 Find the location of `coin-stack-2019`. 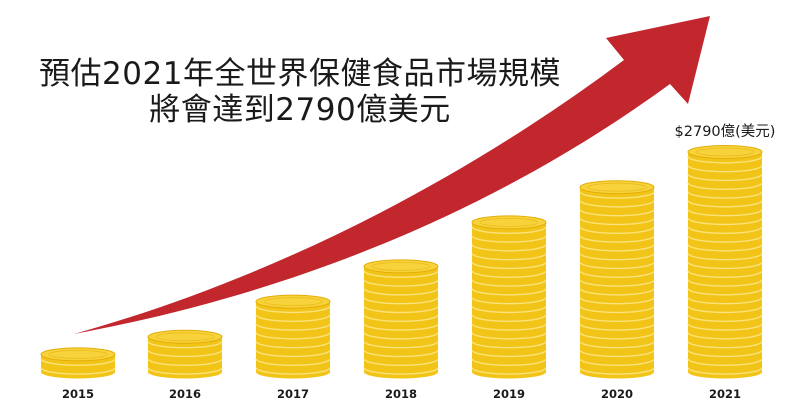

coin-stack-2019 is located at coordinates (509, 297).